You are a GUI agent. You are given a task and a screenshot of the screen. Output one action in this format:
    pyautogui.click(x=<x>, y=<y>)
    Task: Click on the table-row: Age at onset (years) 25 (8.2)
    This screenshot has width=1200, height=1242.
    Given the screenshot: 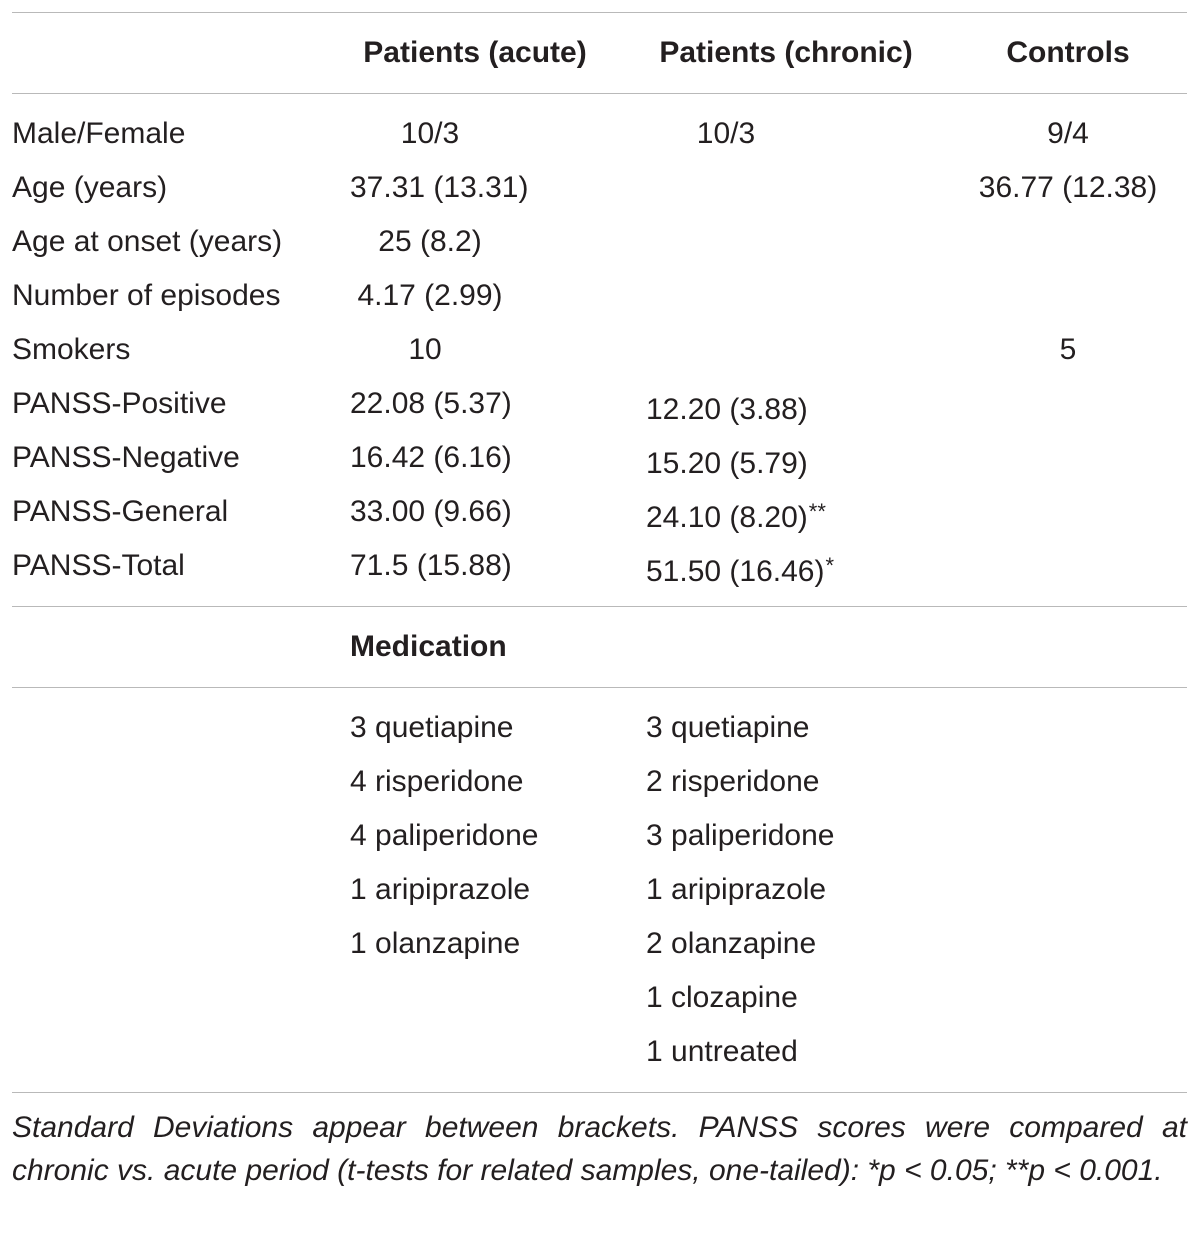 What is the action you would take?
    pyautogui.click(x=599, y=242)
    